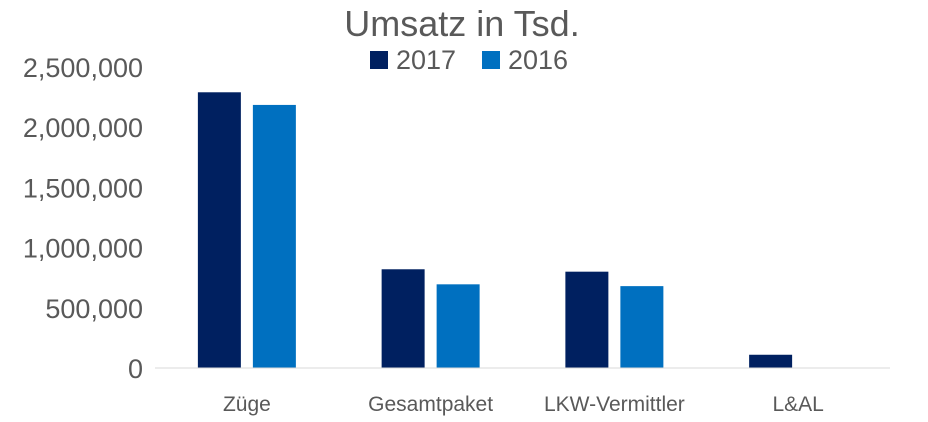 This screenshot has height=422, width=928. What do you see at coordinates (83, 249) in the screenshot?
I see `y-tick-label: 1,000,000` at bounding box center [83, 249].